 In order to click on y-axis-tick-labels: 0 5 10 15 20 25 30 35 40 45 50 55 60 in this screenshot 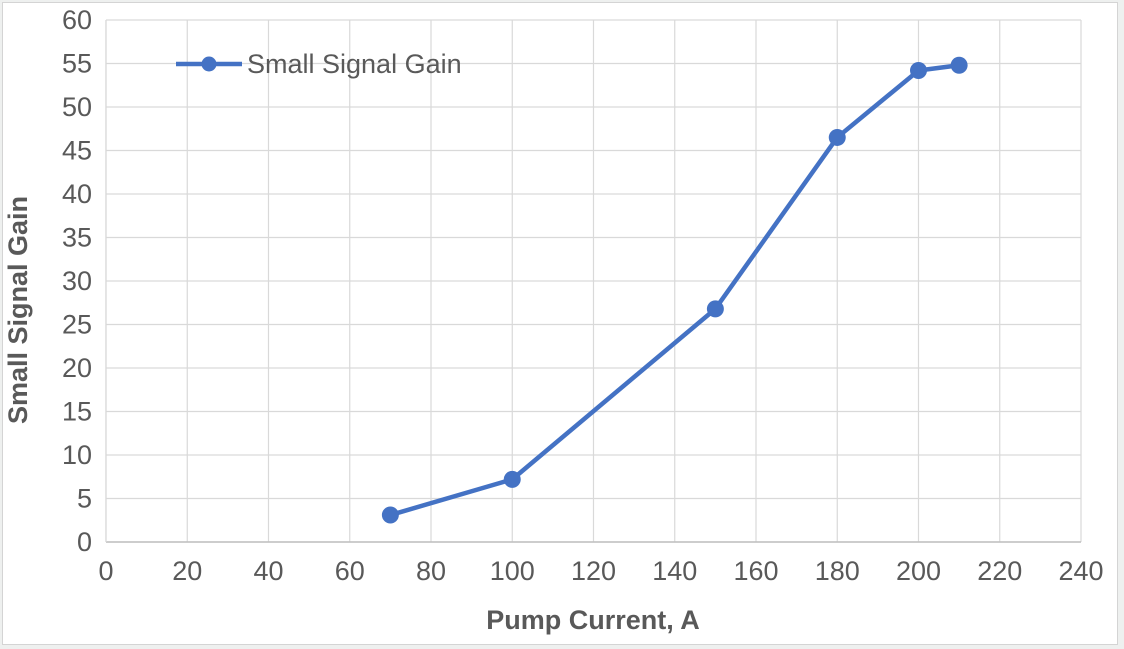, I will do `click(77, 281)`.